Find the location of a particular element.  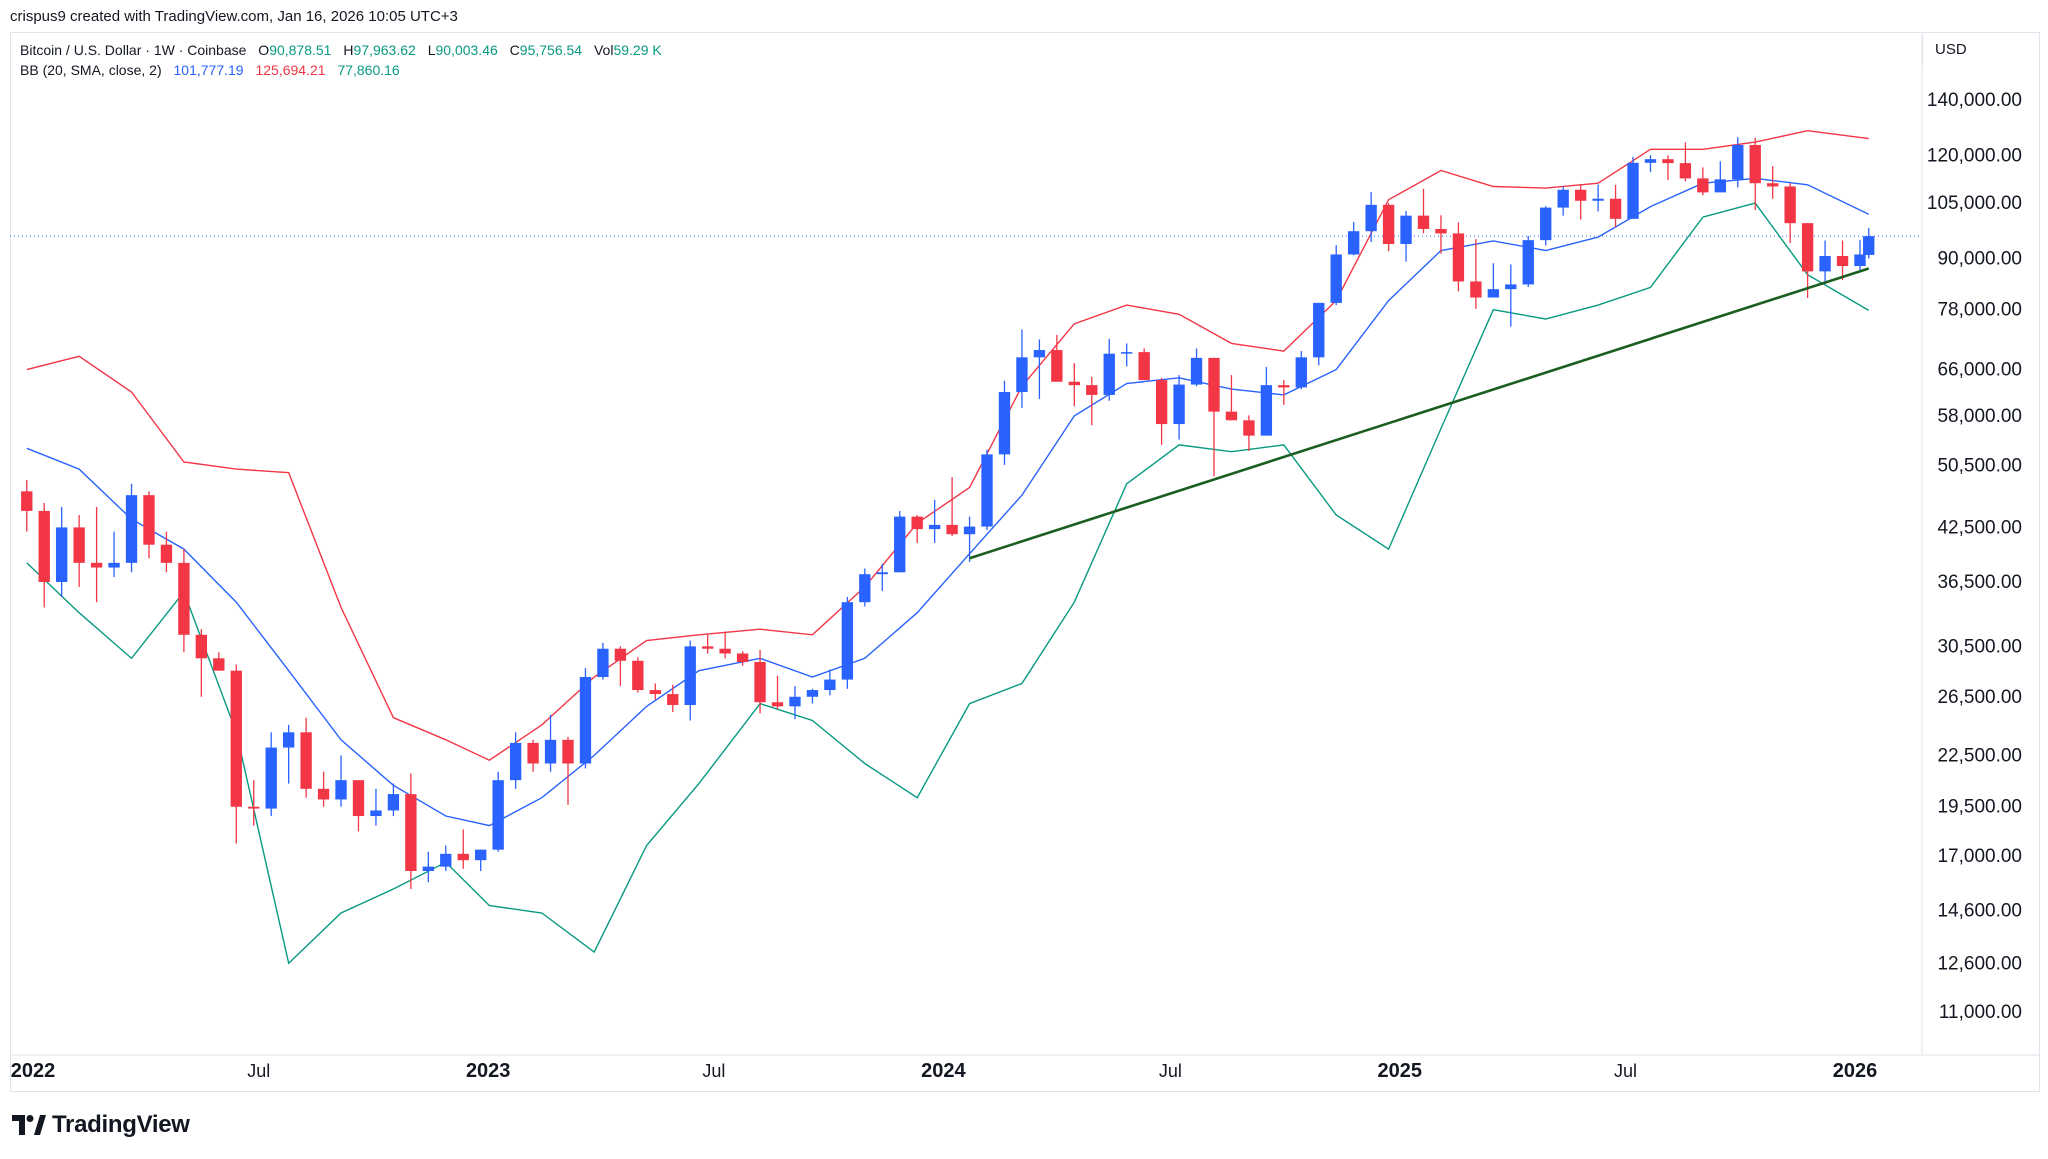

ohlc-high: H97,963.62 is located at coordinates (379, 50).